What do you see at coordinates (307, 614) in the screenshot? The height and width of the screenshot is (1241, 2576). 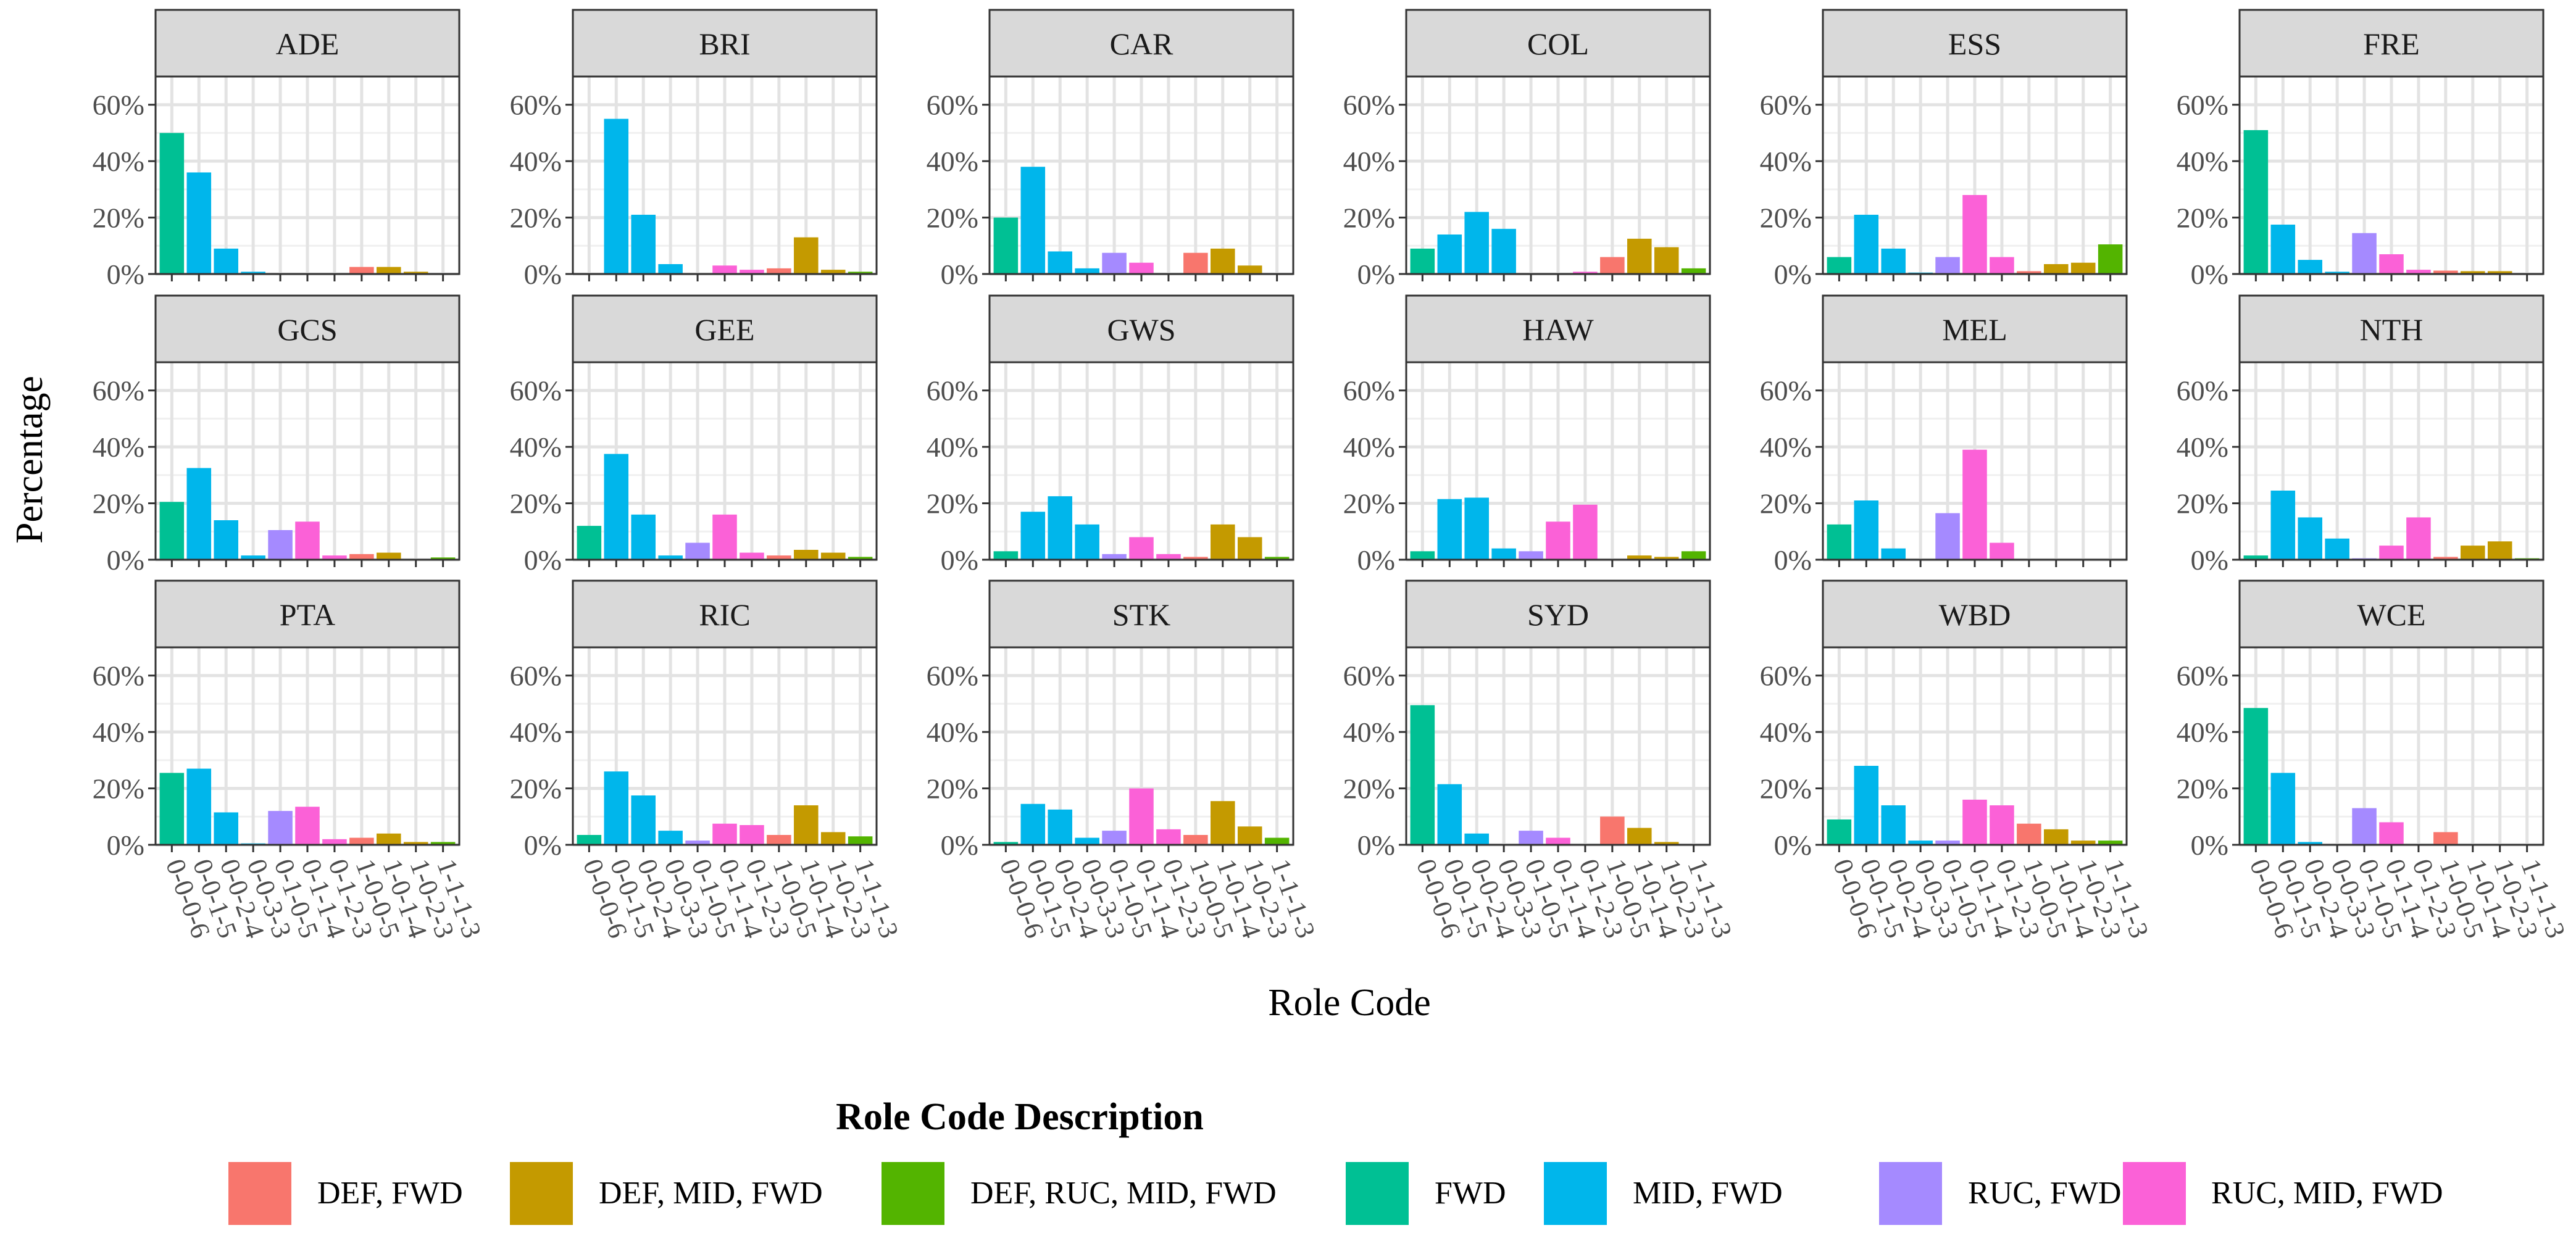 I see `facet-strip-label: PTA` at bounding box center [307, 614].